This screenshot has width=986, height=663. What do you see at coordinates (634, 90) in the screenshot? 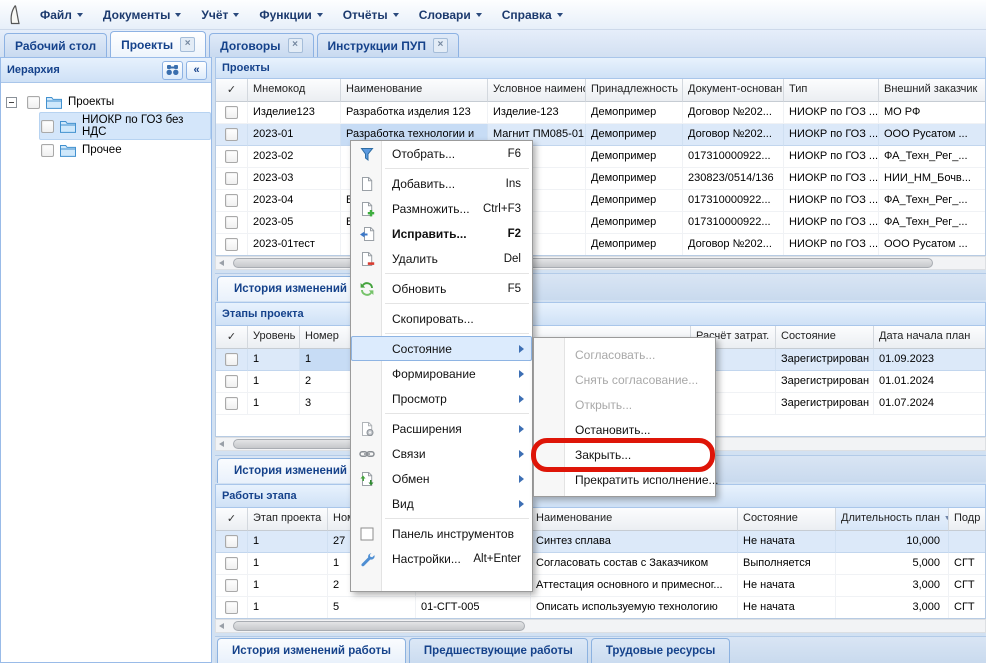
I see `column-header: Принадлежность` at bounding box center [634, 90].